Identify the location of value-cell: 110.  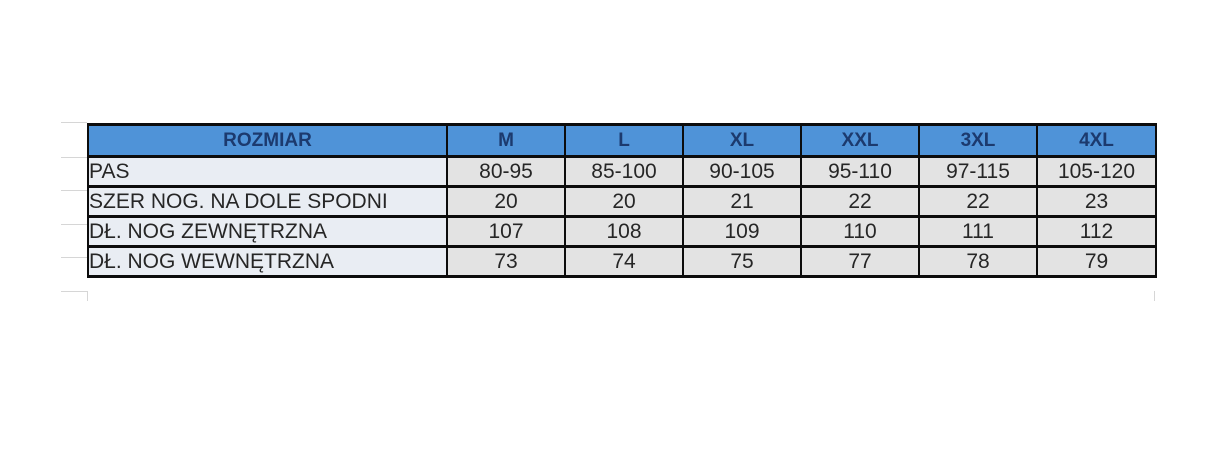
(860, 231).